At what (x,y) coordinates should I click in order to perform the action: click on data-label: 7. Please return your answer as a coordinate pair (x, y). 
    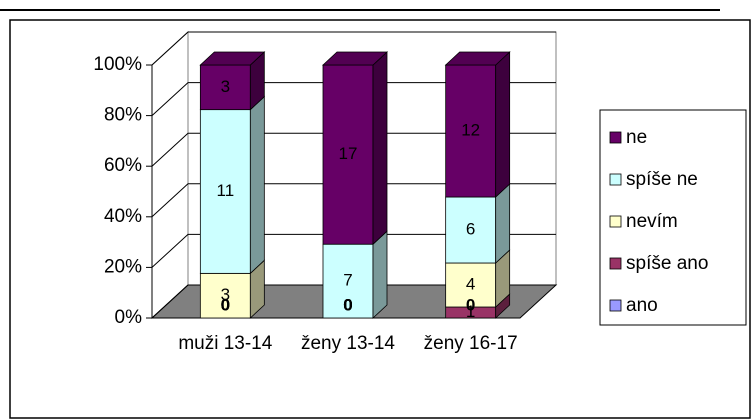
    Looking at the image, I should click on (347, 280).